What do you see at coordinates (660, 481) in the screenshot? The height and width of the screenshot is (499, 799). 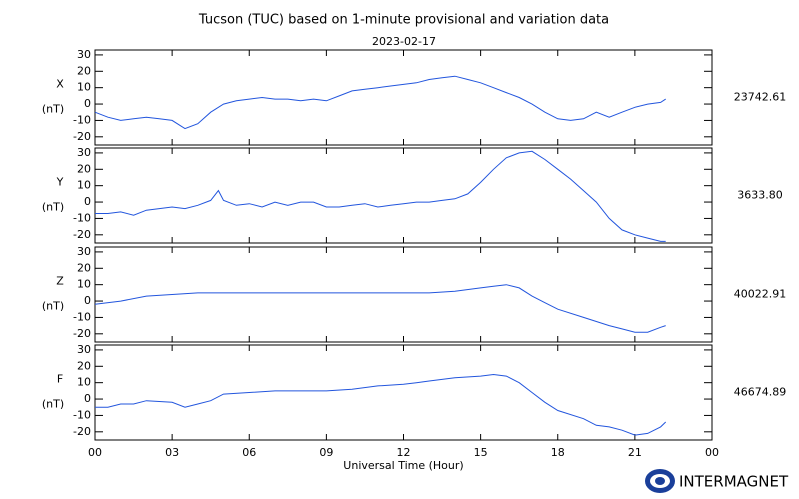 I see `logo-icon` at bounding box center [660, 481].